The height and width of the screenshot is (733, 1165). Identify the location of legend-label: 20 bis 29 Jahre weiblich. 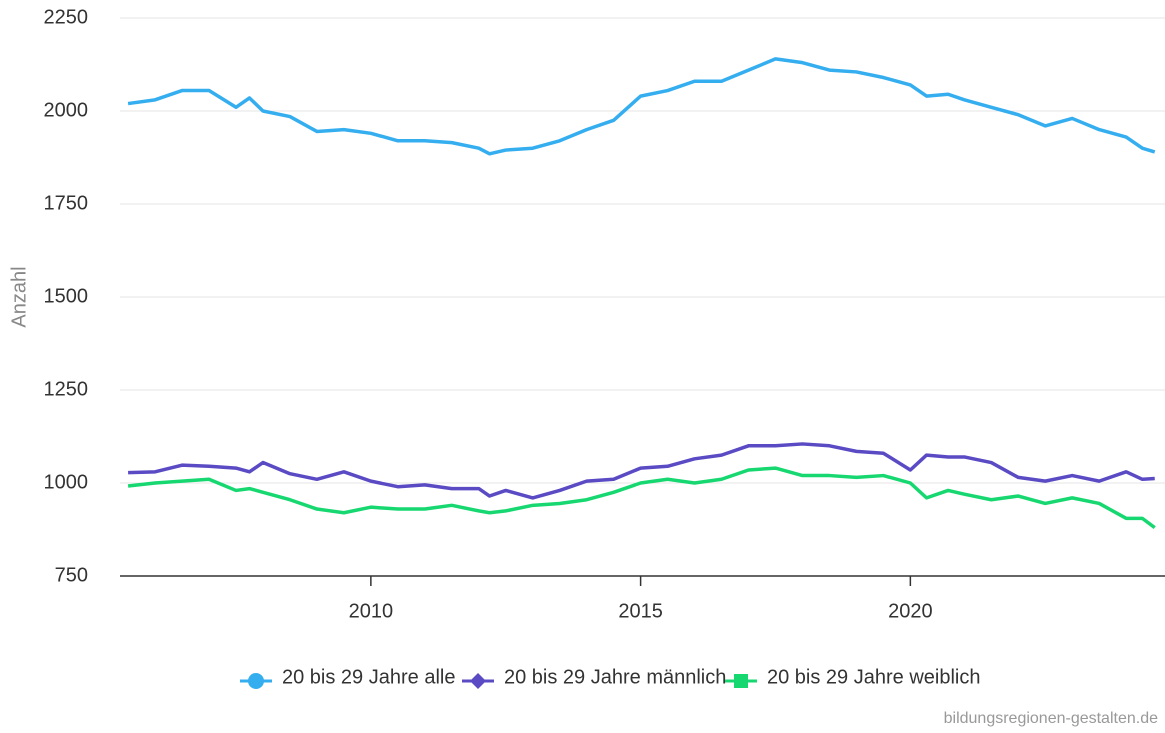
(873, 677).